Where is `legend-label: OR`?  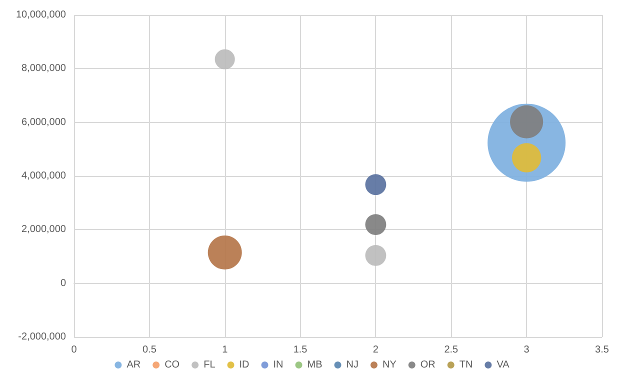 legend-label: OR is located at coordinates (428, 365).